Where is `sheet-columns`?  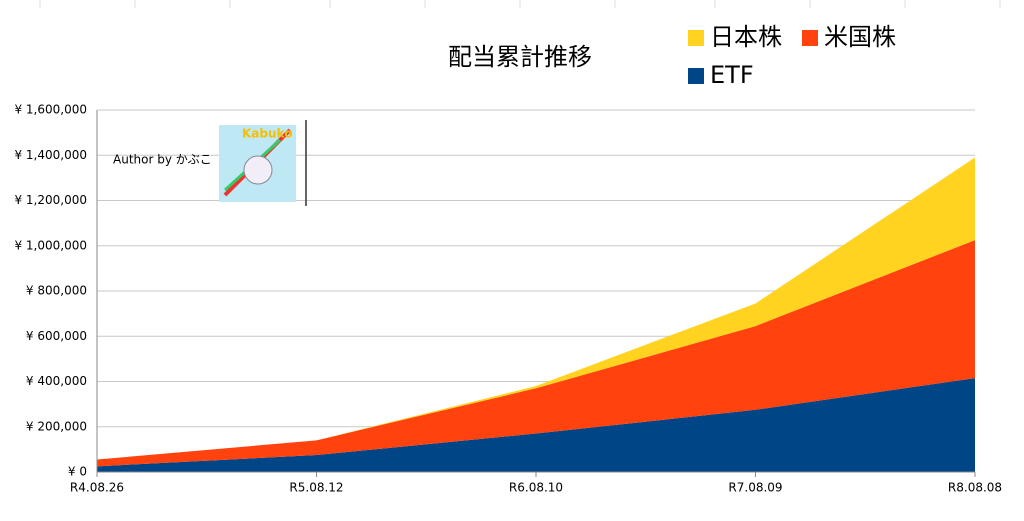
sheet-columns is located at coordinates (520, 4).